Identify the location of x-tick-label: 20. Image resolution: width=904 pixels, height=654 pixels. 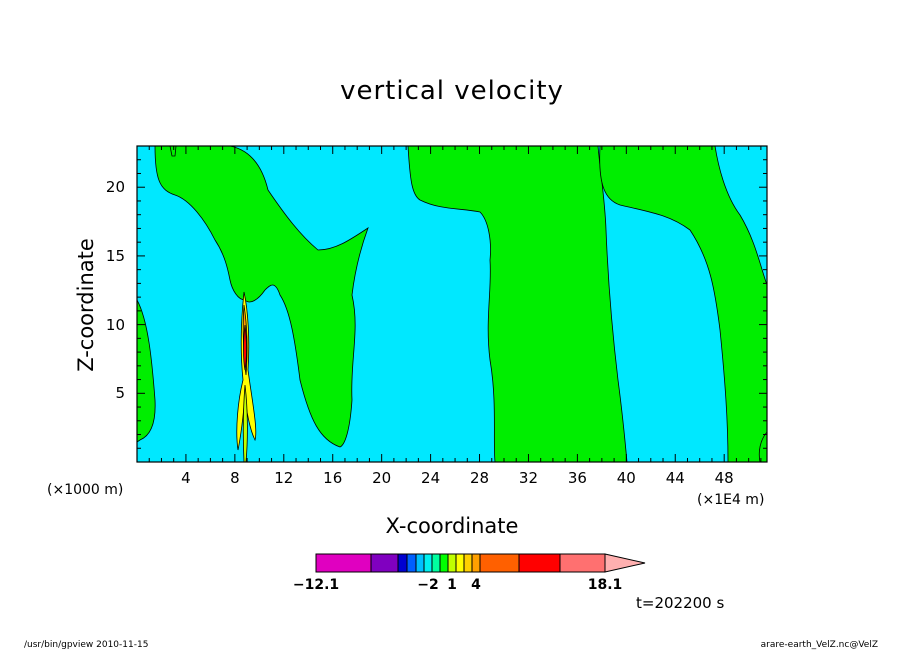
(382, 478).